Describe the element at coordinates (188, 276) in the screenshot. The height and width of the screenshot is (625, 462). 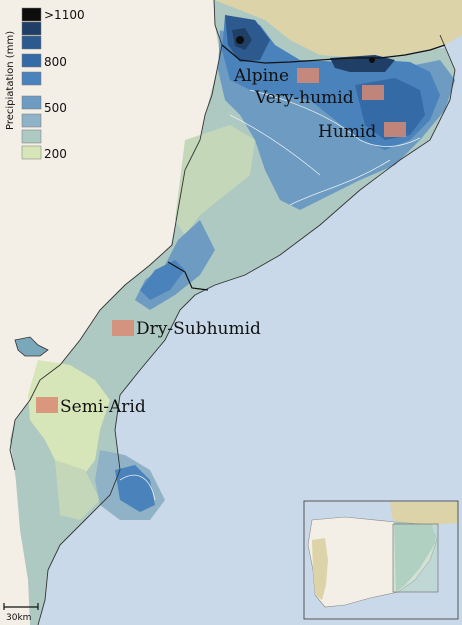
I see `province-border` at that location.